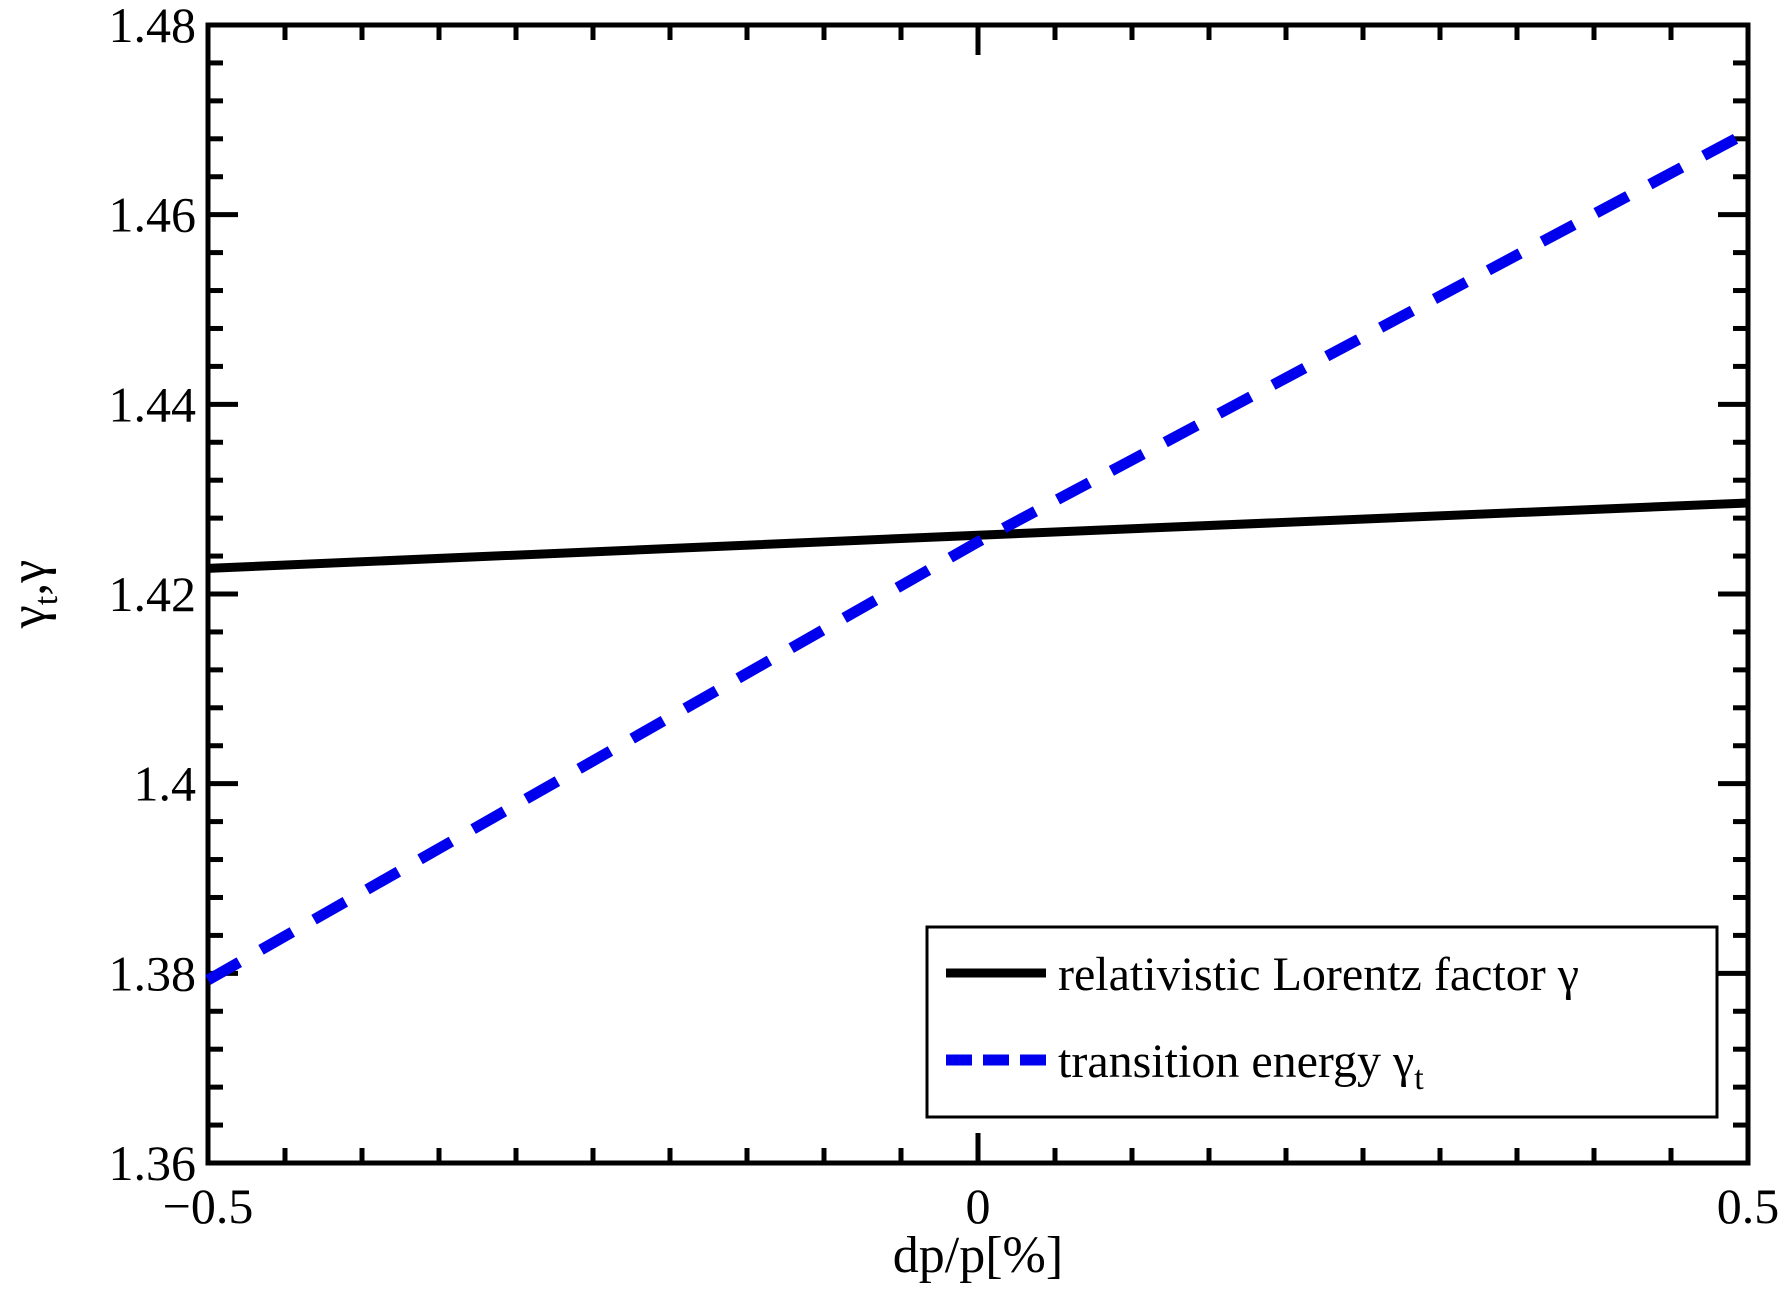  I want to click on y-tick-label: 1.46, so click(153, 215).